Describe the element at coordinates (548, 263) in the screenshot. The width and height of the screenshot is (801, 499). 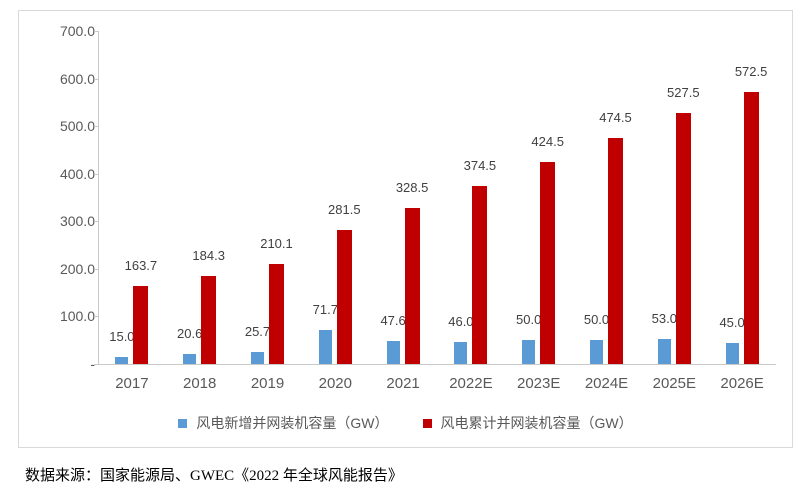
I see `bar-cumulative-2023E` at that location.